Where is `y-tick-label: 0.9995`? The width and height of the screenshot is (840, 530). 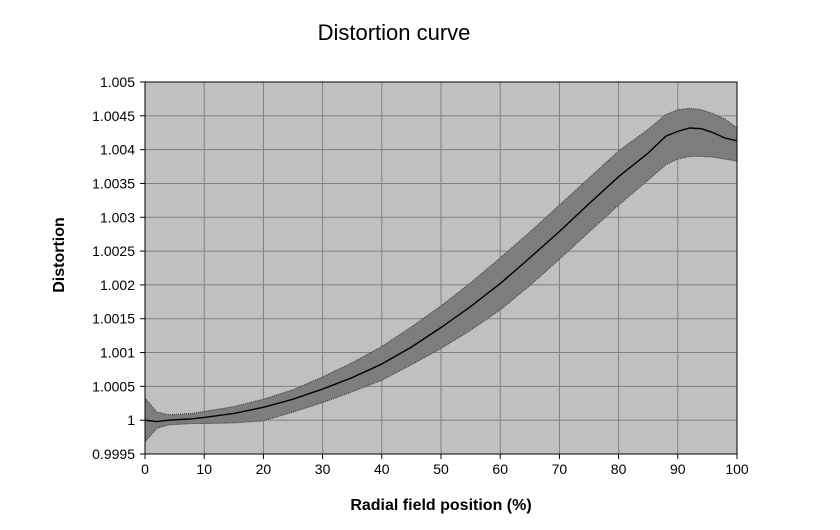 y-tick-label: 0.9995 is located at coordinates (113, 454).